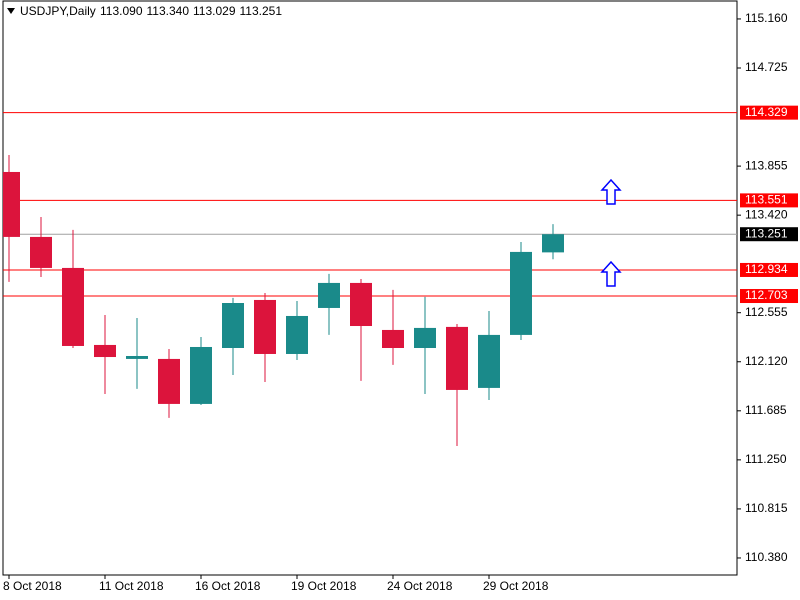 The width and height of the screenshot is (800, 600). I want to click on title-marker, so click(11, 11).